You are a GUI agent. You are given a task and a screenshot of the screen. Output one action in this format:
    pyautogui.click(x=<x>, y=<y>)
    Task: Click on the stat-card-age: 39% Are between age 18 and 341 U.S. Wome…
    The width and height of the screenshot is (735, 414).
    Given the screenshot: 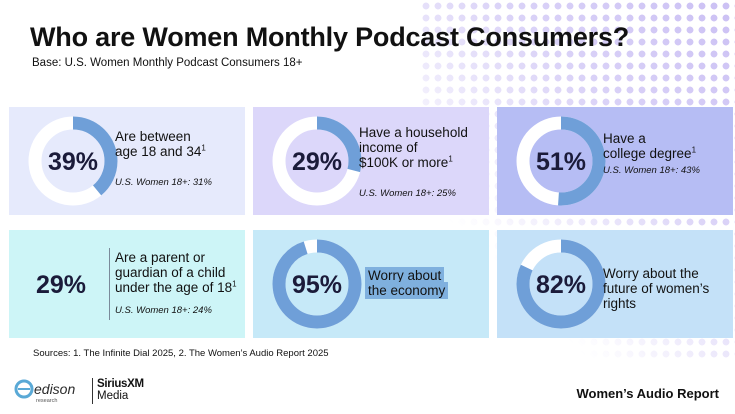 What is the action you would take?
    pyautogui.click(x=127, y=161)
    